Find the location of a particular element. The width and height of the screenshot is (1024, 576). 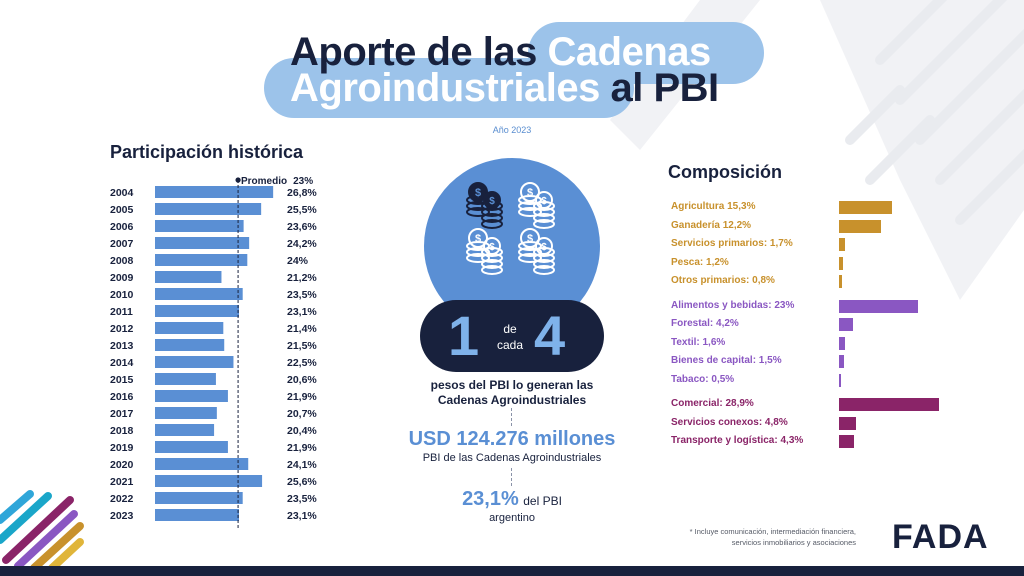

composition-label: Transporte y logística: 4,3% is located at coordinates (737, 440).